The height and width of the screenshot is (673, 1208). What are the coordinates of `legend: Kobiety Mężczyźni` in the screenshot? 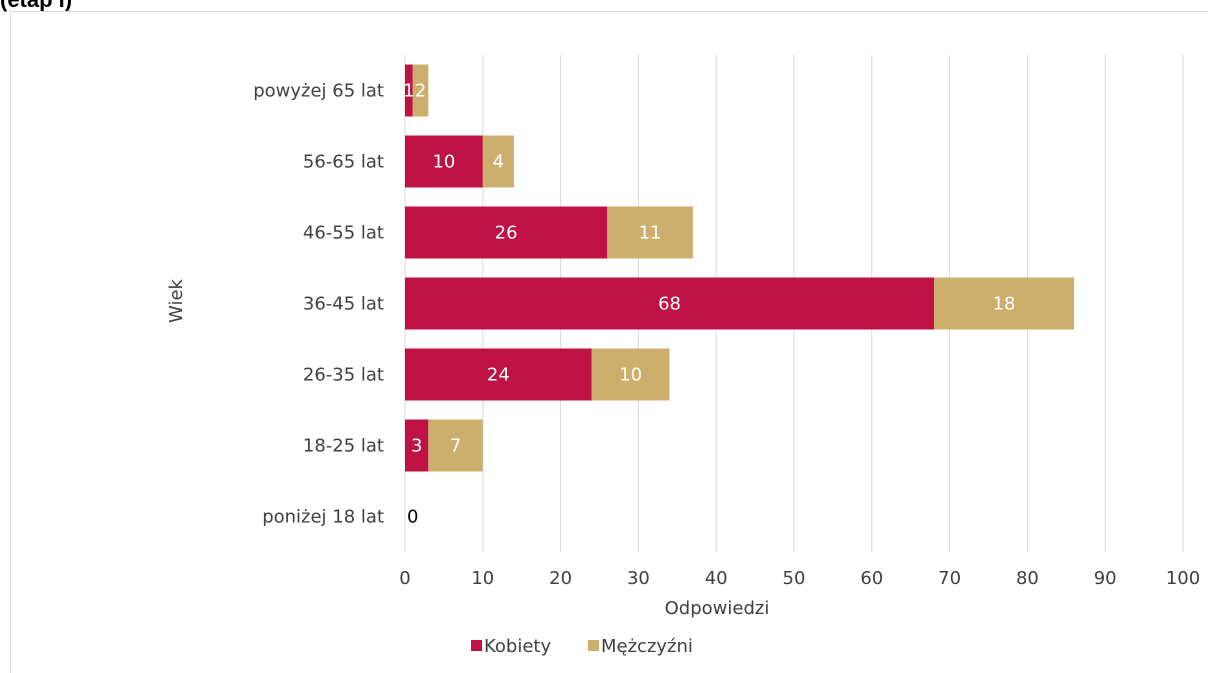 It's located at (582, 646).